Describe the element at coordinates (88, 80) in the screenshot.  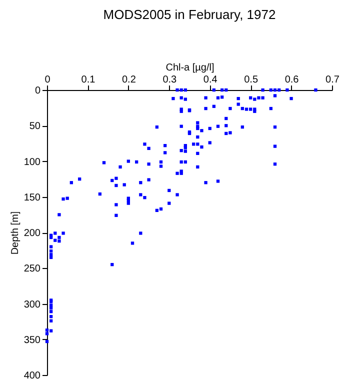
I see `x-tick-label: 0.1` at that location.